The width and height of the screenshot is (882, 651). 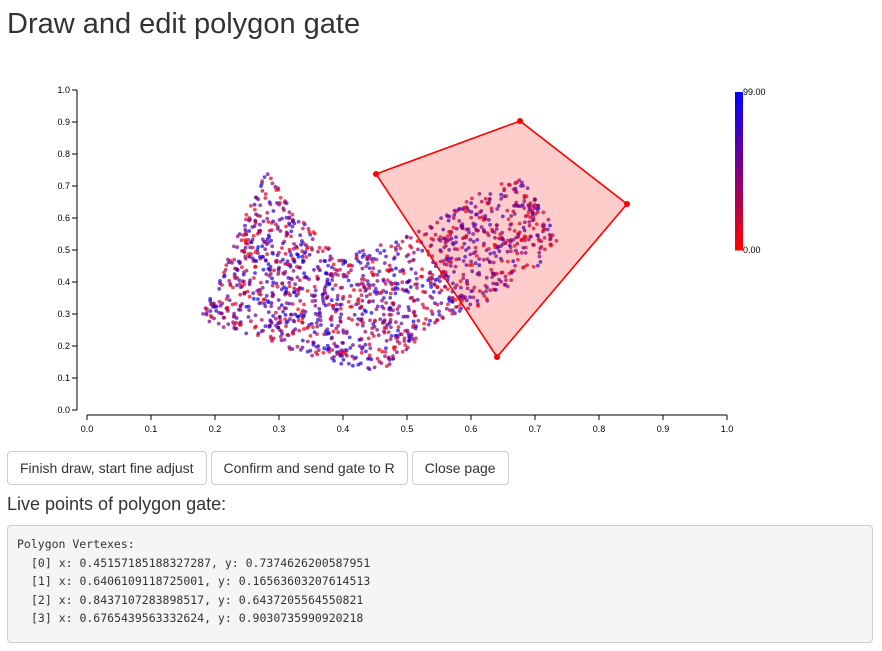 What do you see at coordinates (501, 239) in the screenshot?
I see `polygon-gate` at bounding box center [501, 239].